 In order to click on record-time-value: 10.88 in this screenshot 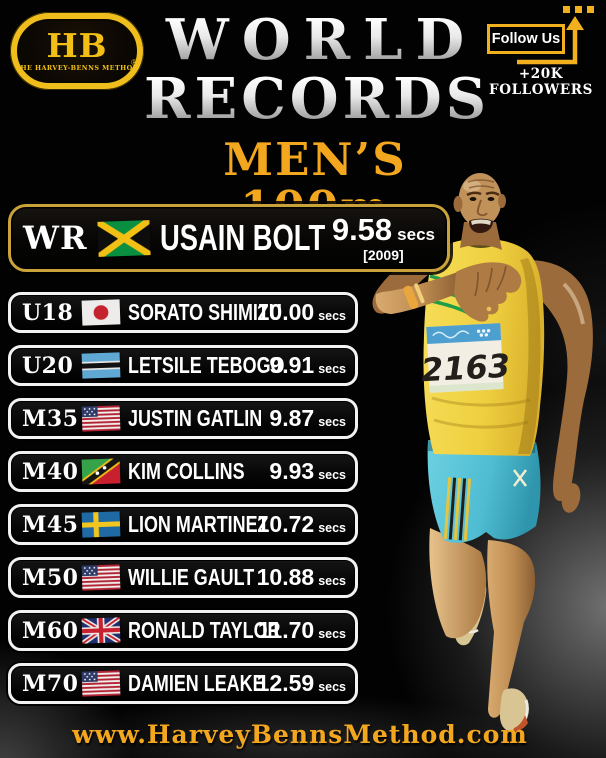, I will do `click(285, 577)`.